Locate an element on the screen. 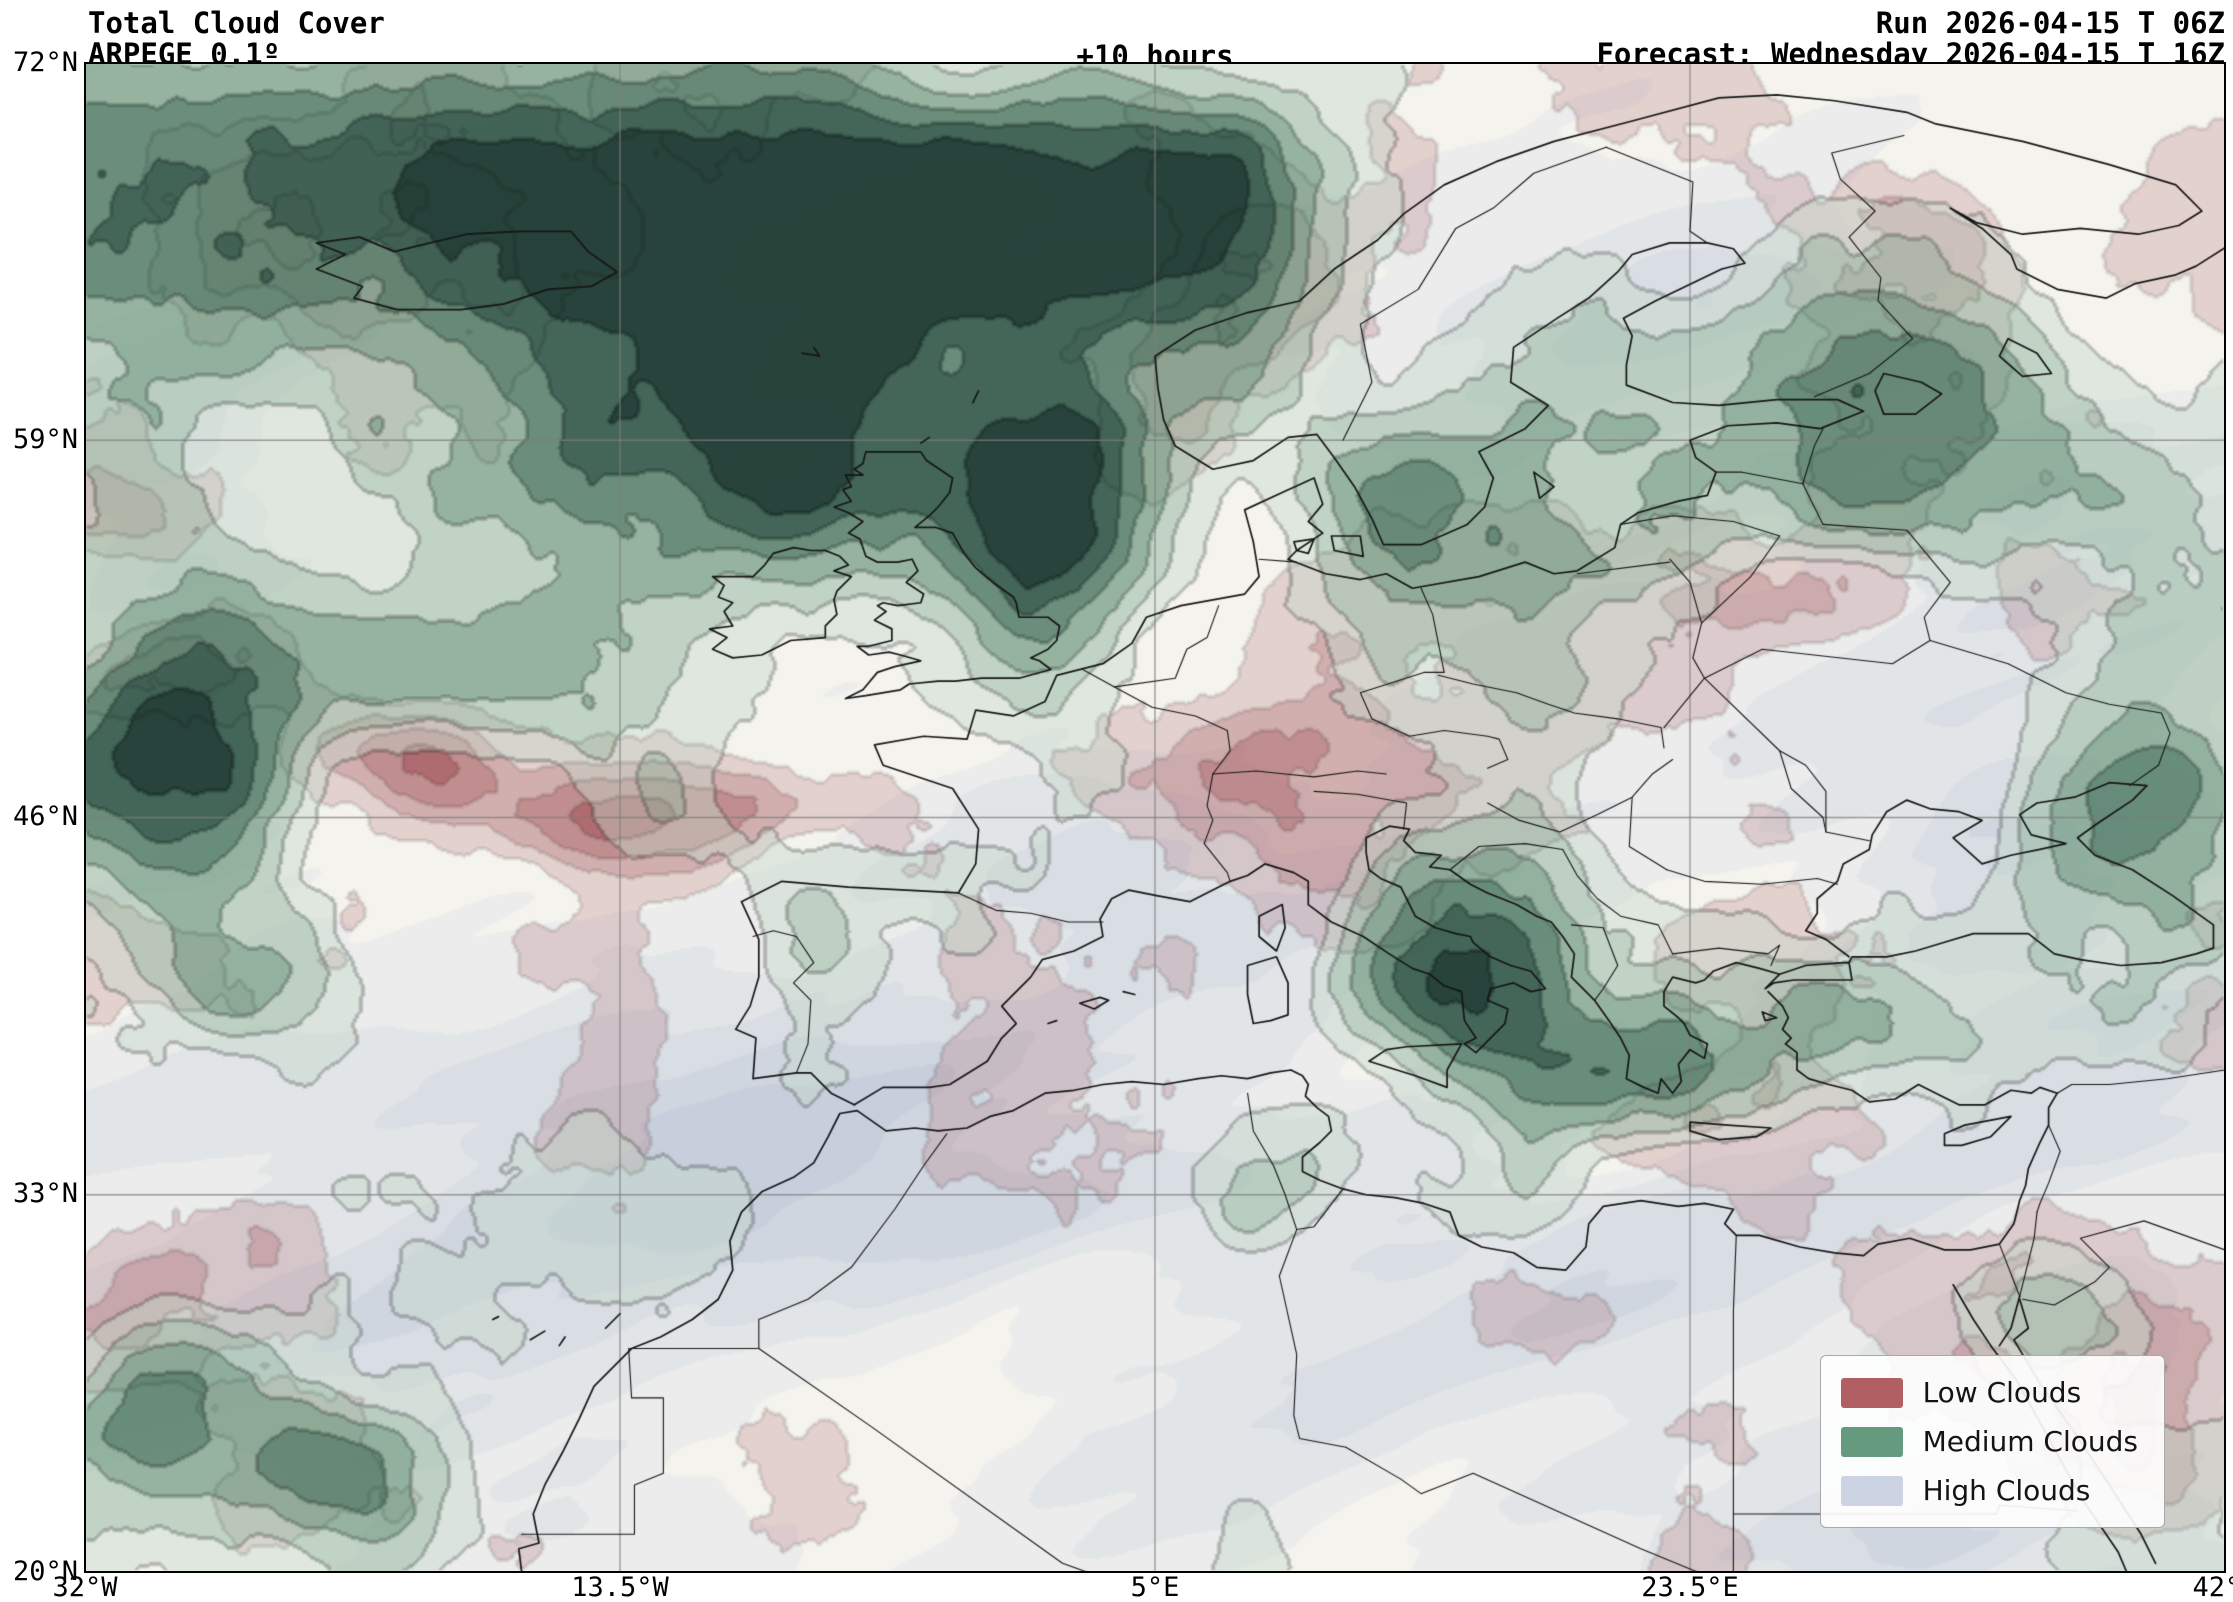 This screenshot has width=2233, height=1602. legend: Low Clouds Medium Clouds High Clouds is located at coordinates (1992, 1441).